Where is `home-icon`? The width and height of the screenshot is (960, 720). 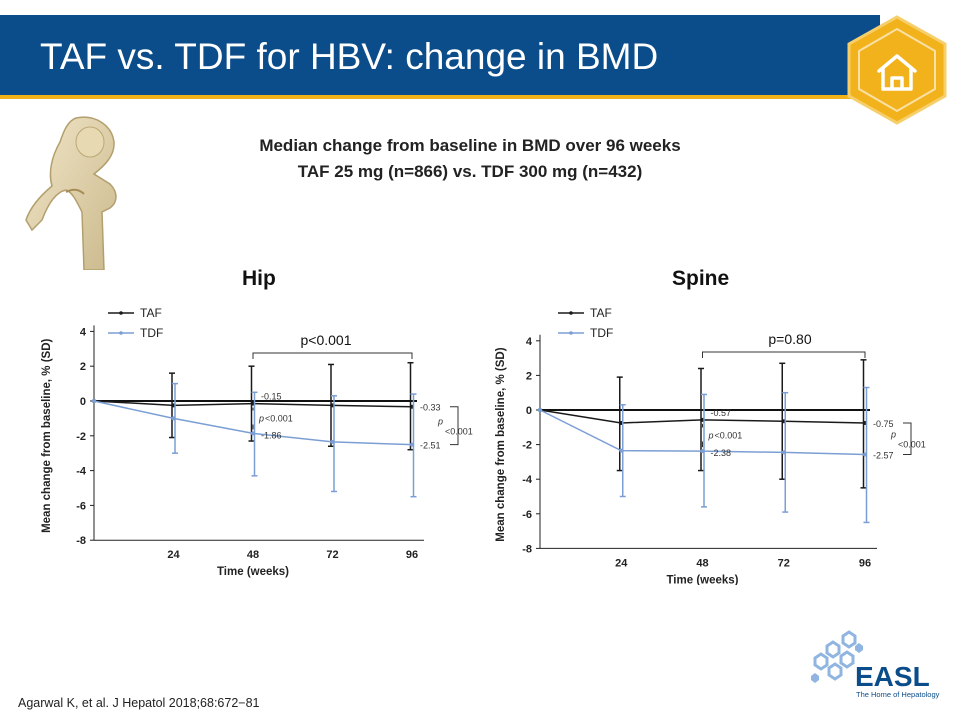
home-icon is located at coordinates (897, 70).